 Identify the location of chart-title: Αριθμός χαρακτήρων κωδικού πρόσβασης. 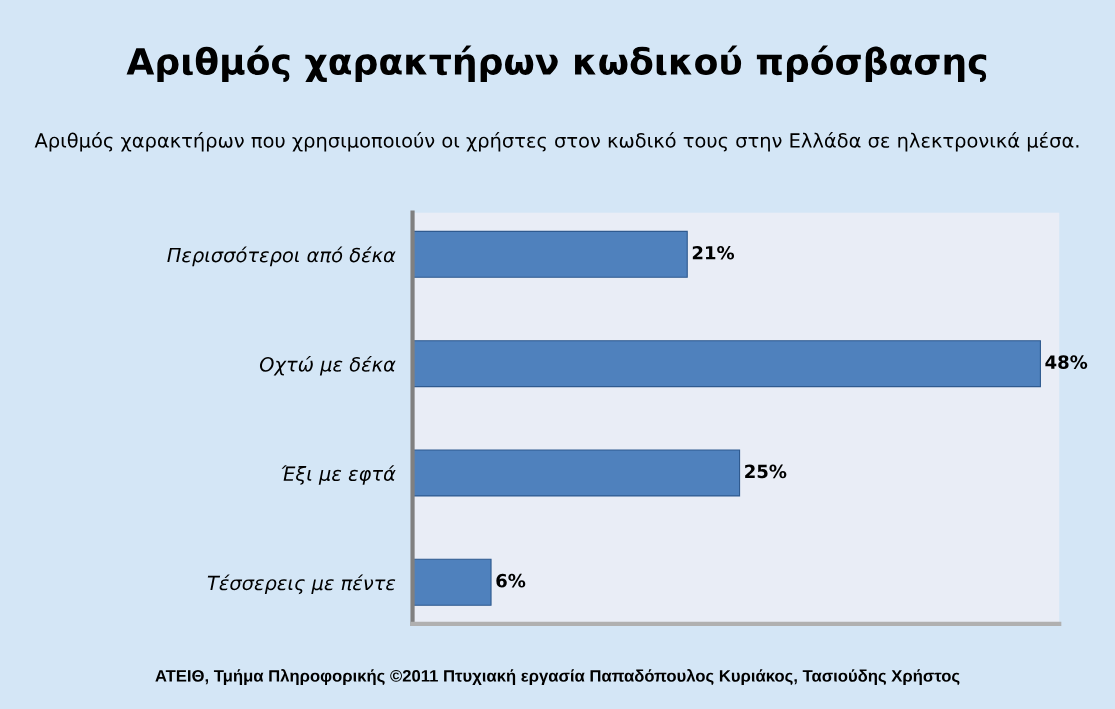
(556, 64).